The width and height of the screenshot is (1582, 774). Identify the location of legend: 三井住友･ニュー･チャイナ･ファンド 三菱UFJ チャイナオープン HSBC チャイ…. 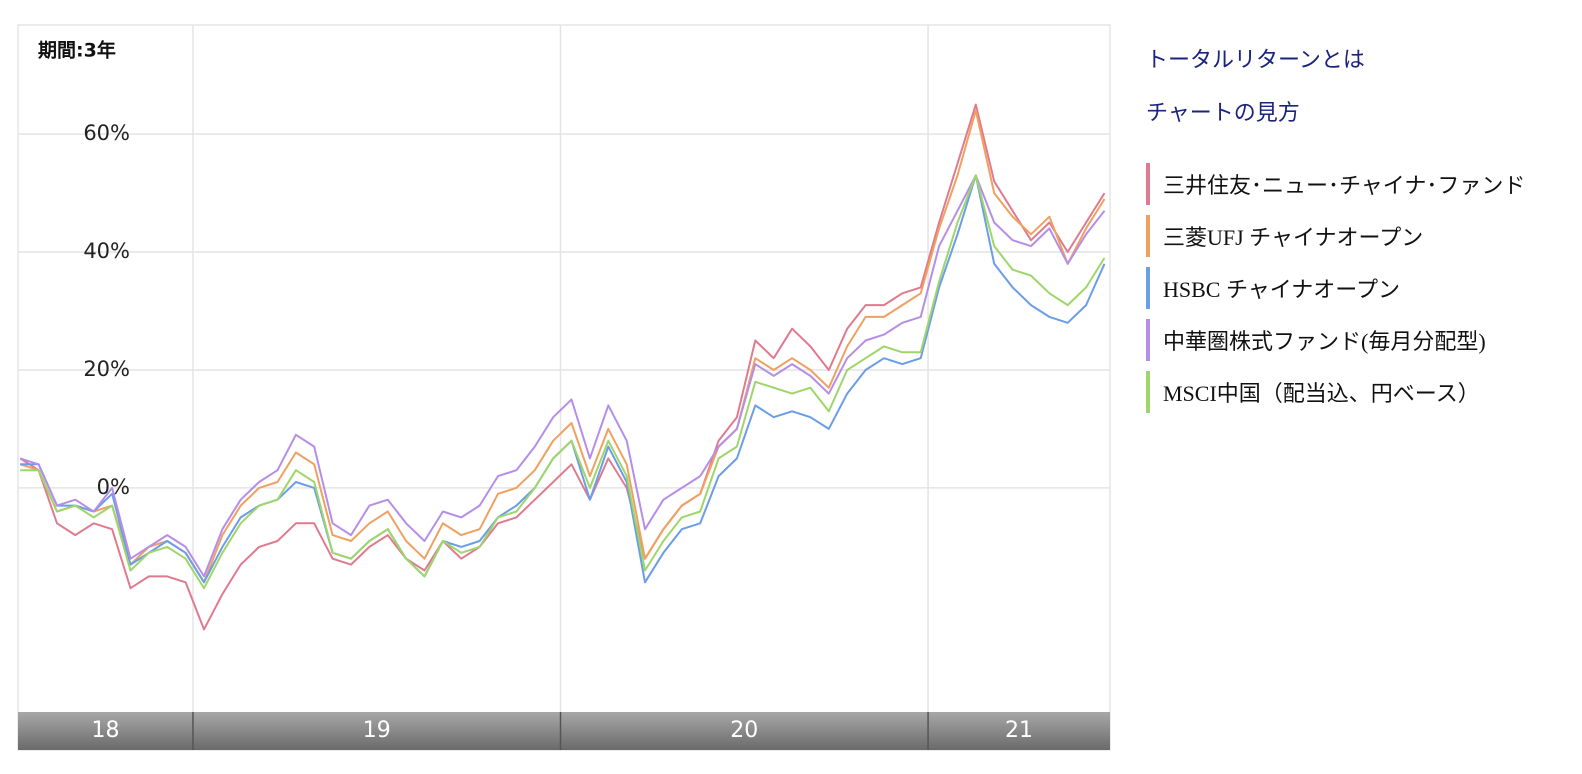
(1335, 288).